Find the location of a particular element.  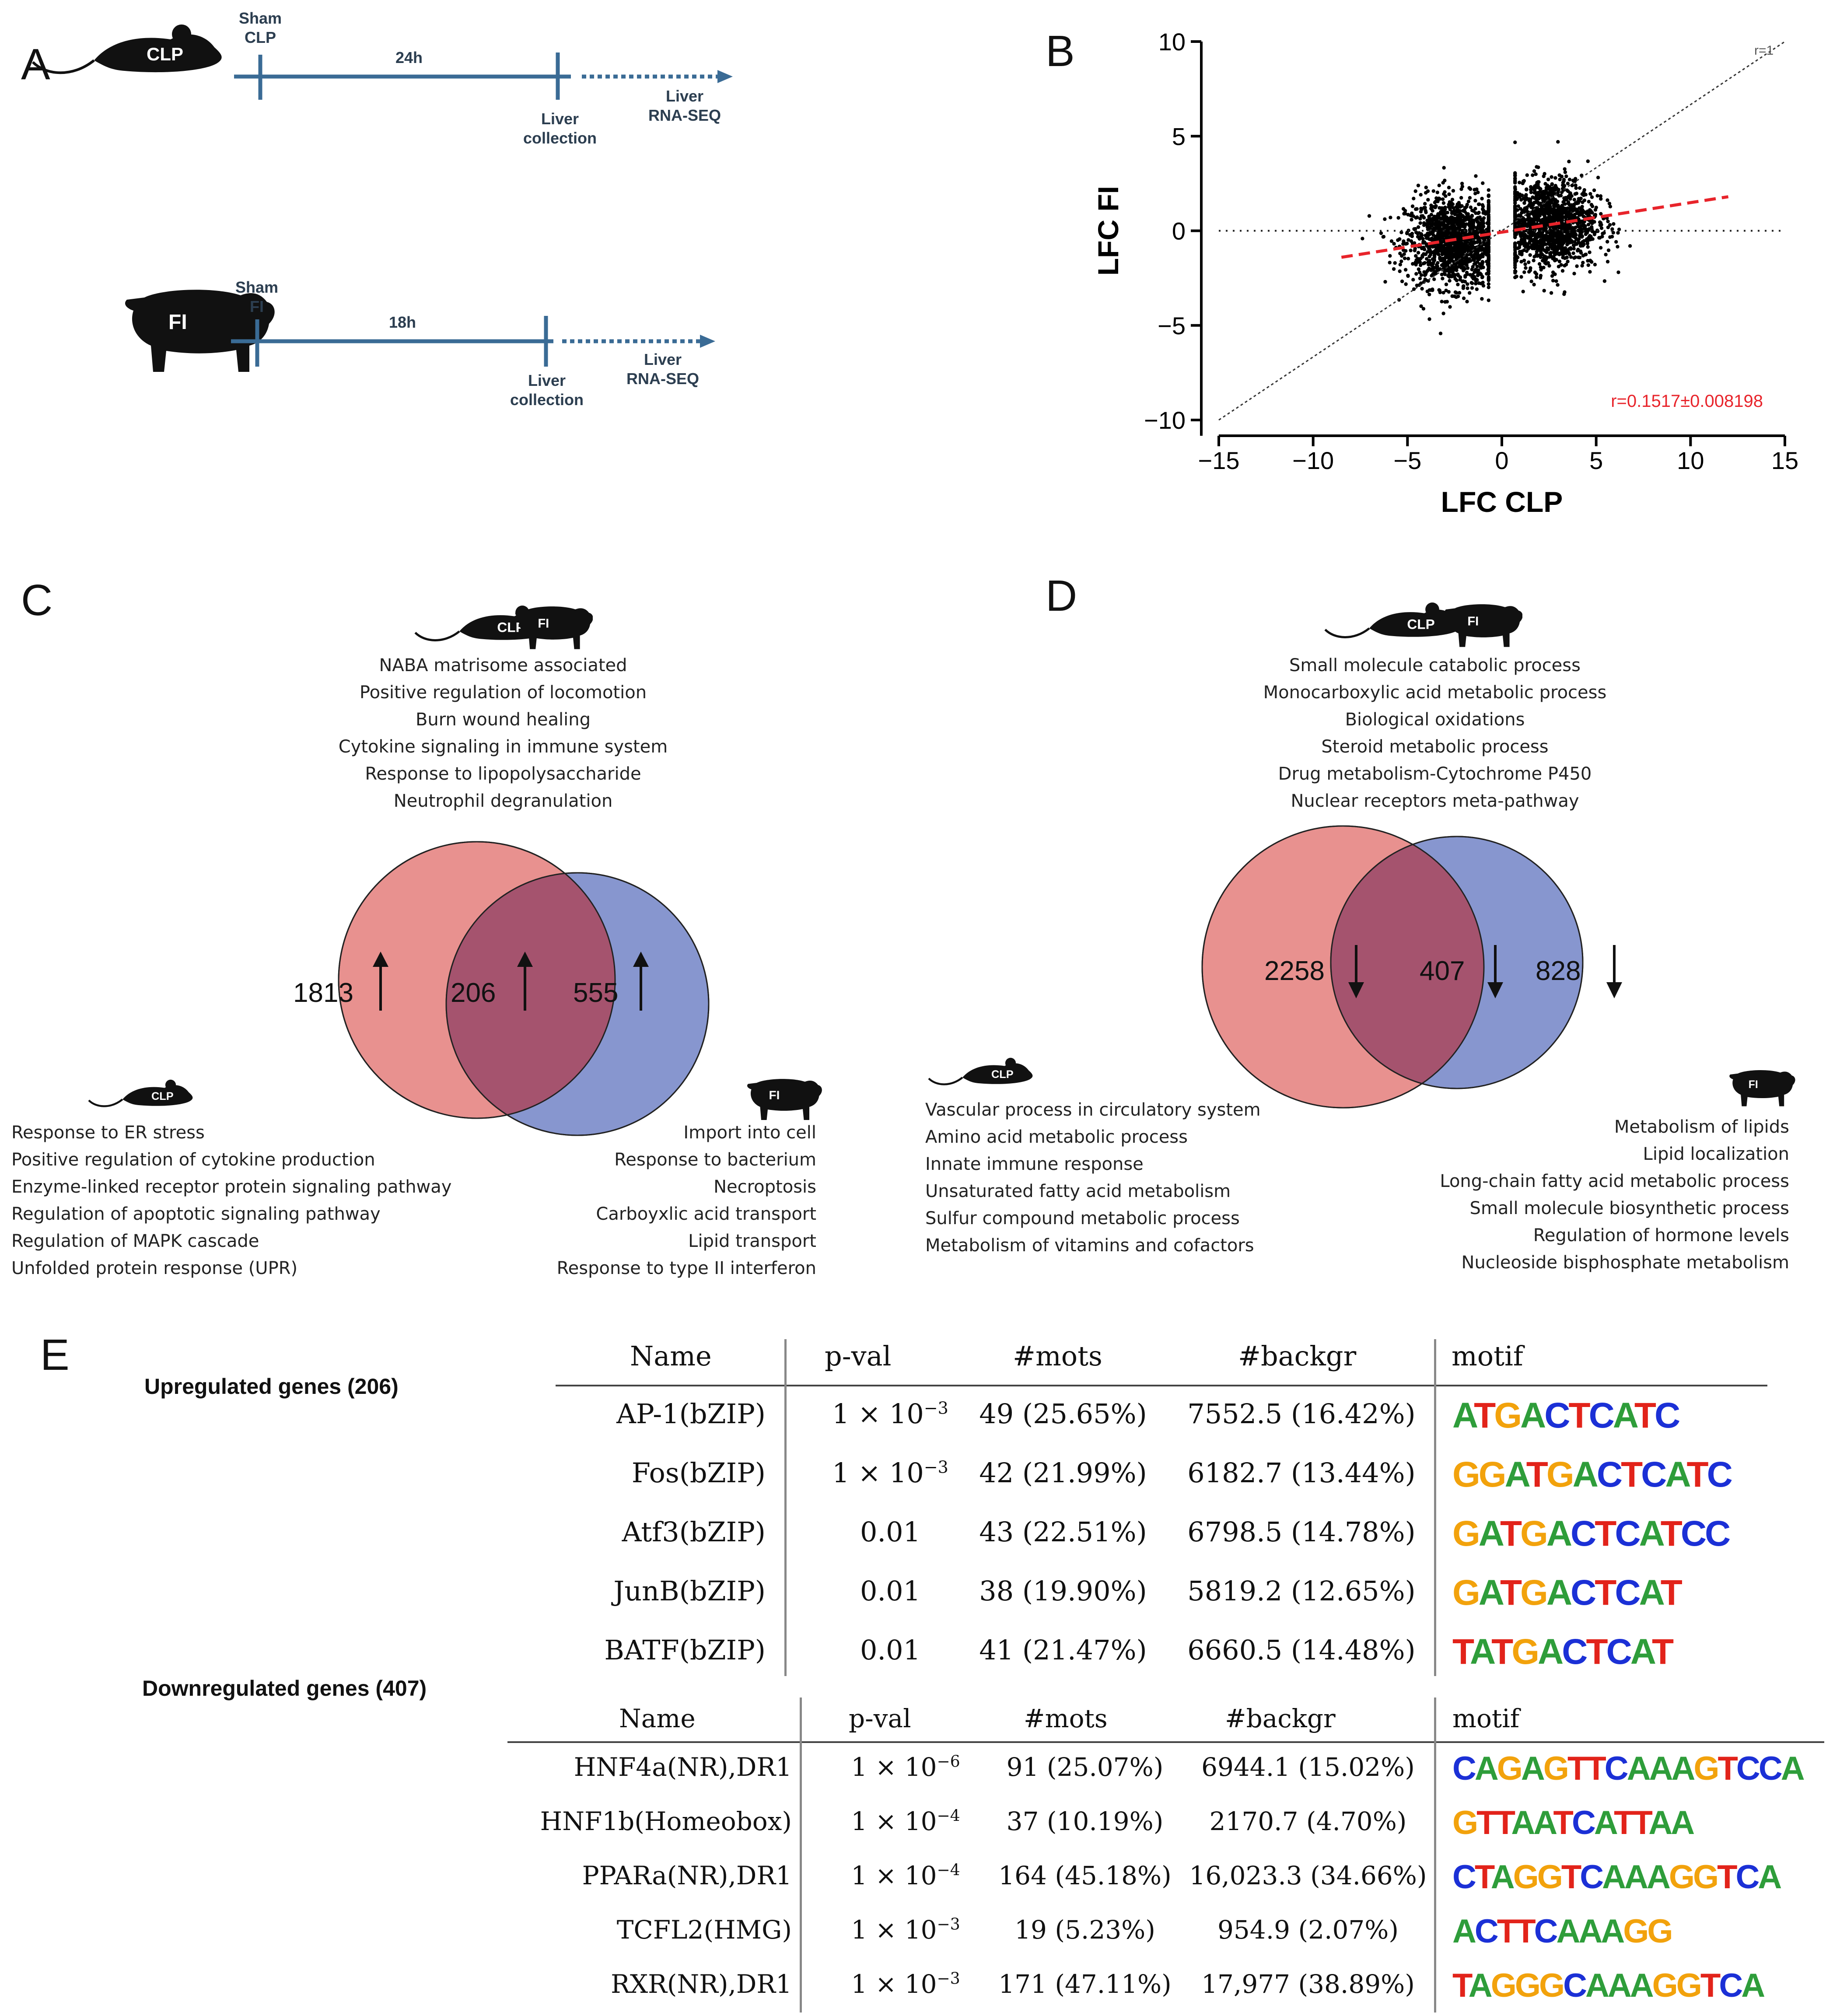

motif-sequence: ACTTCAAAGG is located at coordinates (1562, 1931).